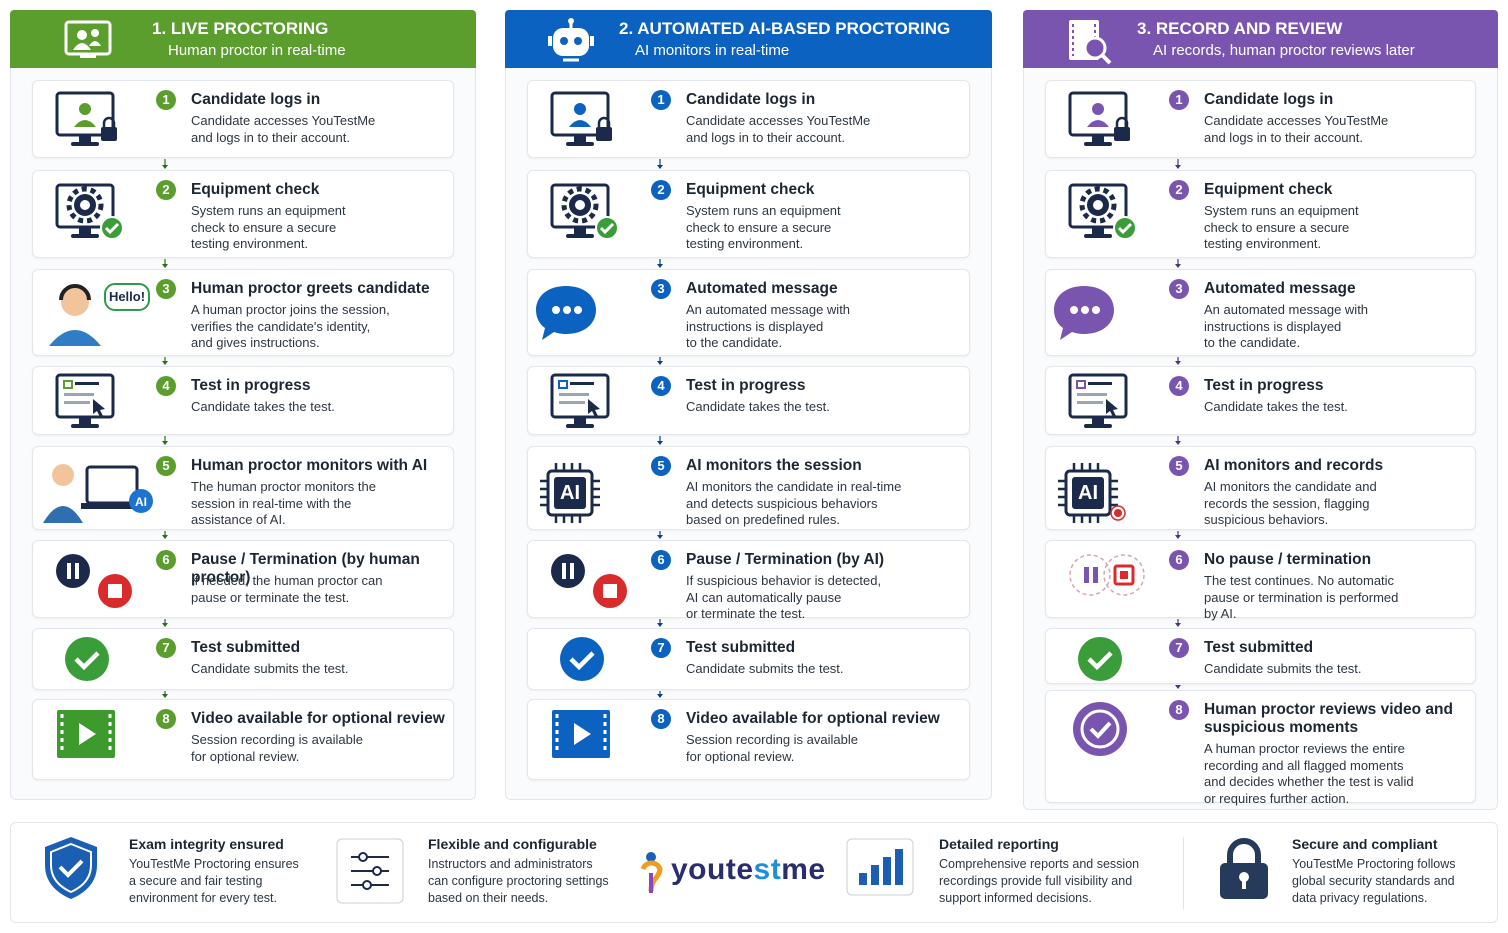  What do you see at coordinates (318, 718) in the screenshot?
I see `step-title: Video available for optional review` at bounding box center [318, 718].